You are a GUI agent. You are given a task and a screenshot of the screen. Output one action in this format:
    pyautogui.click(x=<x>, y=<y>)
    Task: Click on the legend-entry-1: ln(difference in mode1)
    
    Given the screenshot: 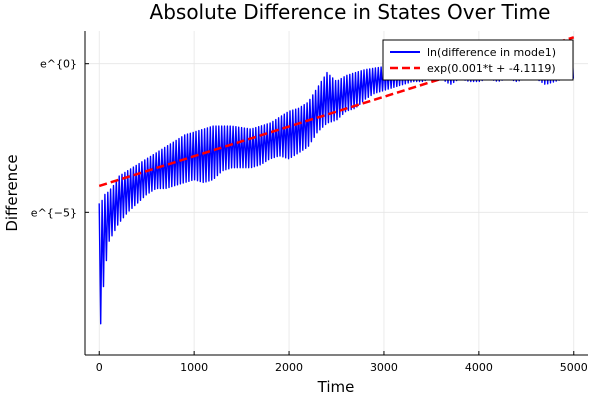 What is the action you would take?
    pyautogui.click(x=491, y=52)
    